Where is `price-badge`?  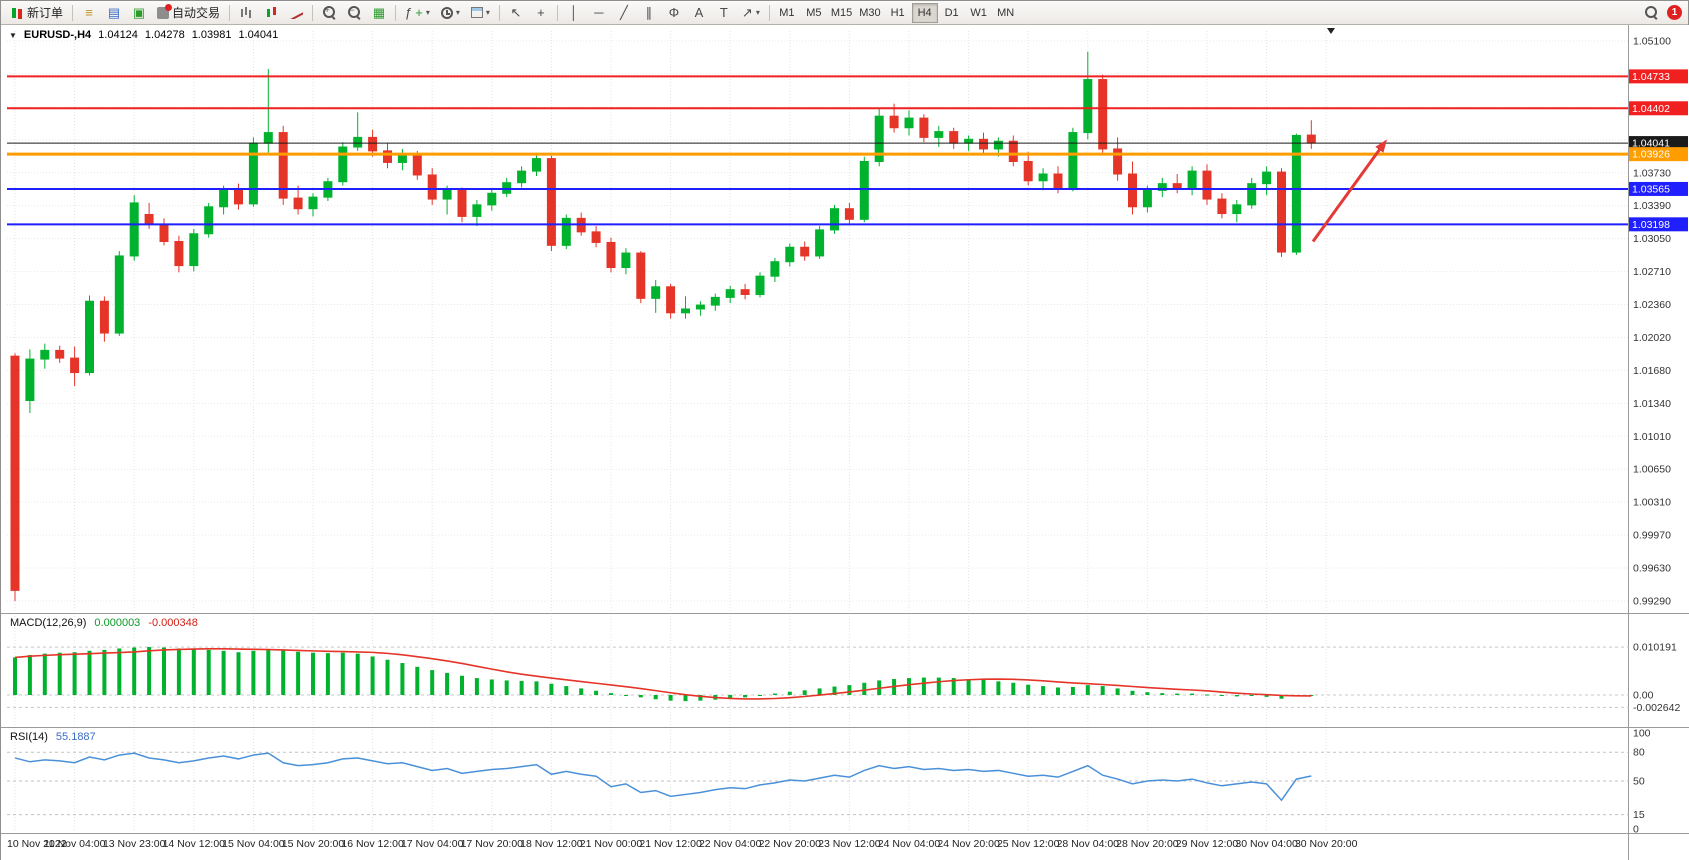
price-badge is located at coordinates (1658, 143).